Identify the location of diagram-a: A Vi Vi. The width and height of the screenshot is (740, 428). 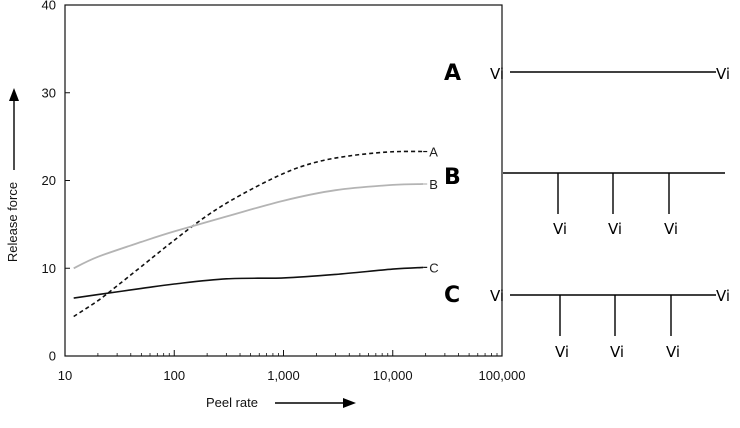
(587, 73).